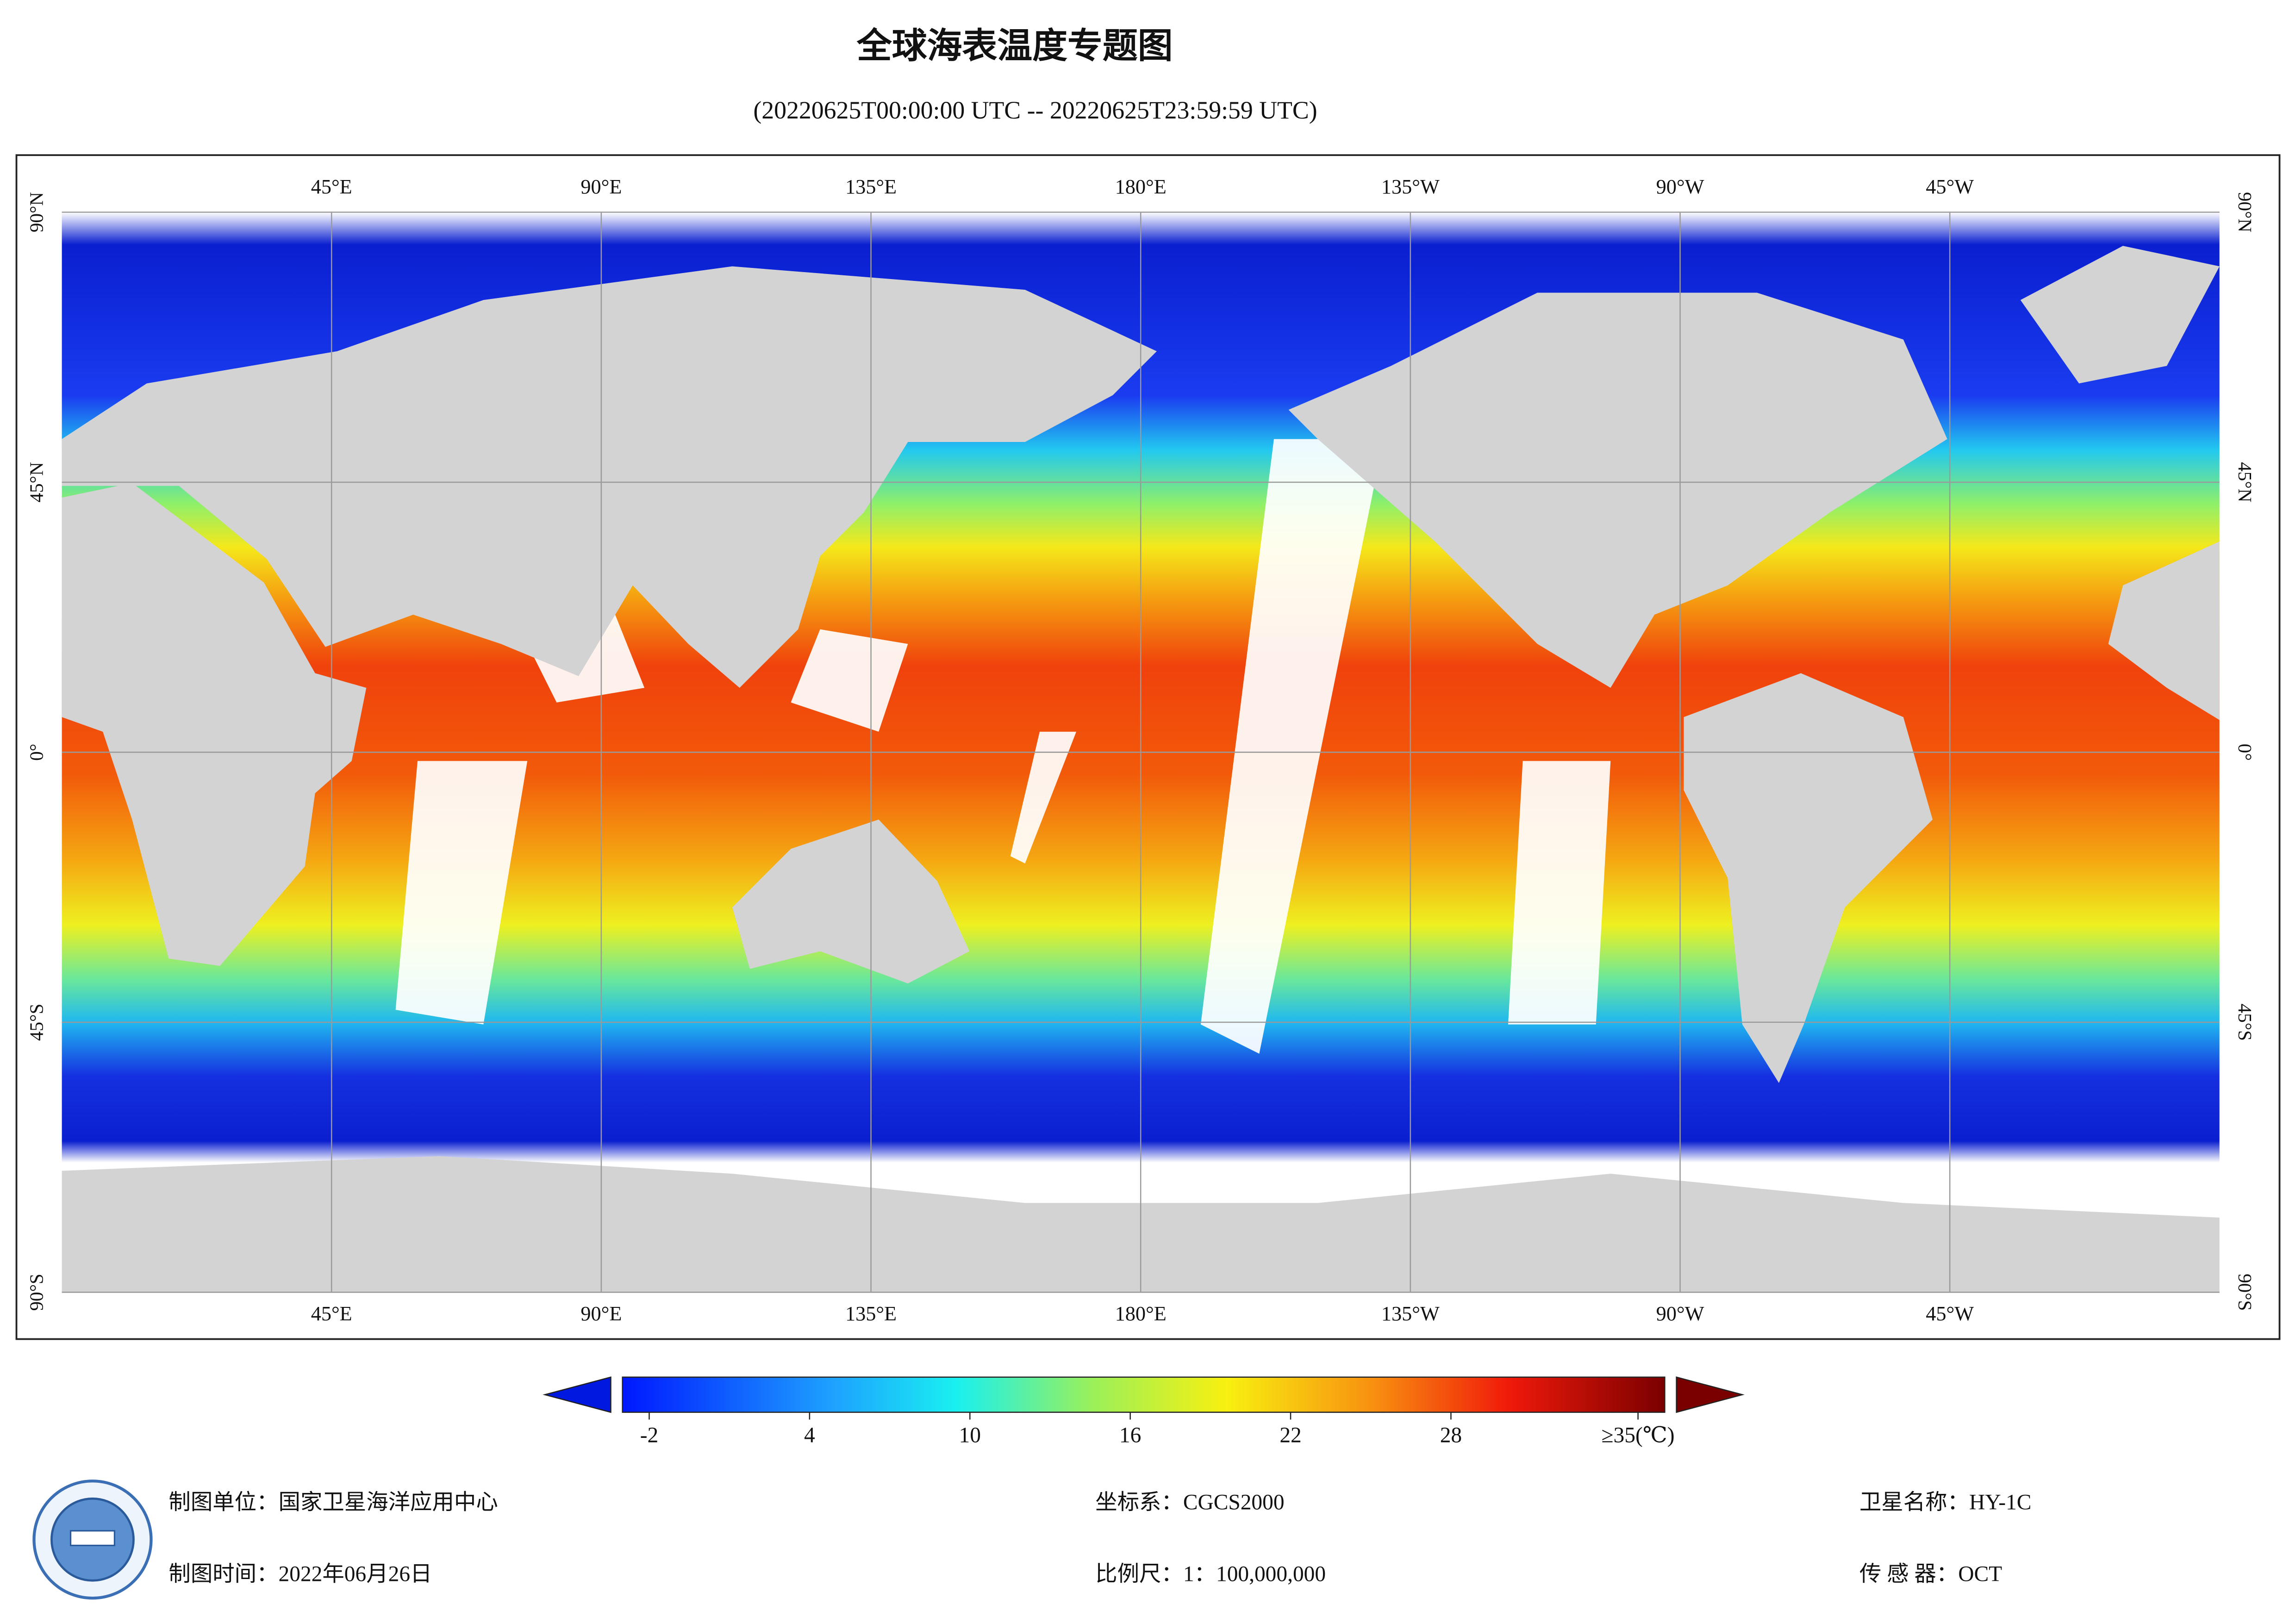 The image size is (2296, 1623). Describe the element at coordinates (970, 1435) in the screenshot. I see `colorbar-tick-label: 10` at that location.